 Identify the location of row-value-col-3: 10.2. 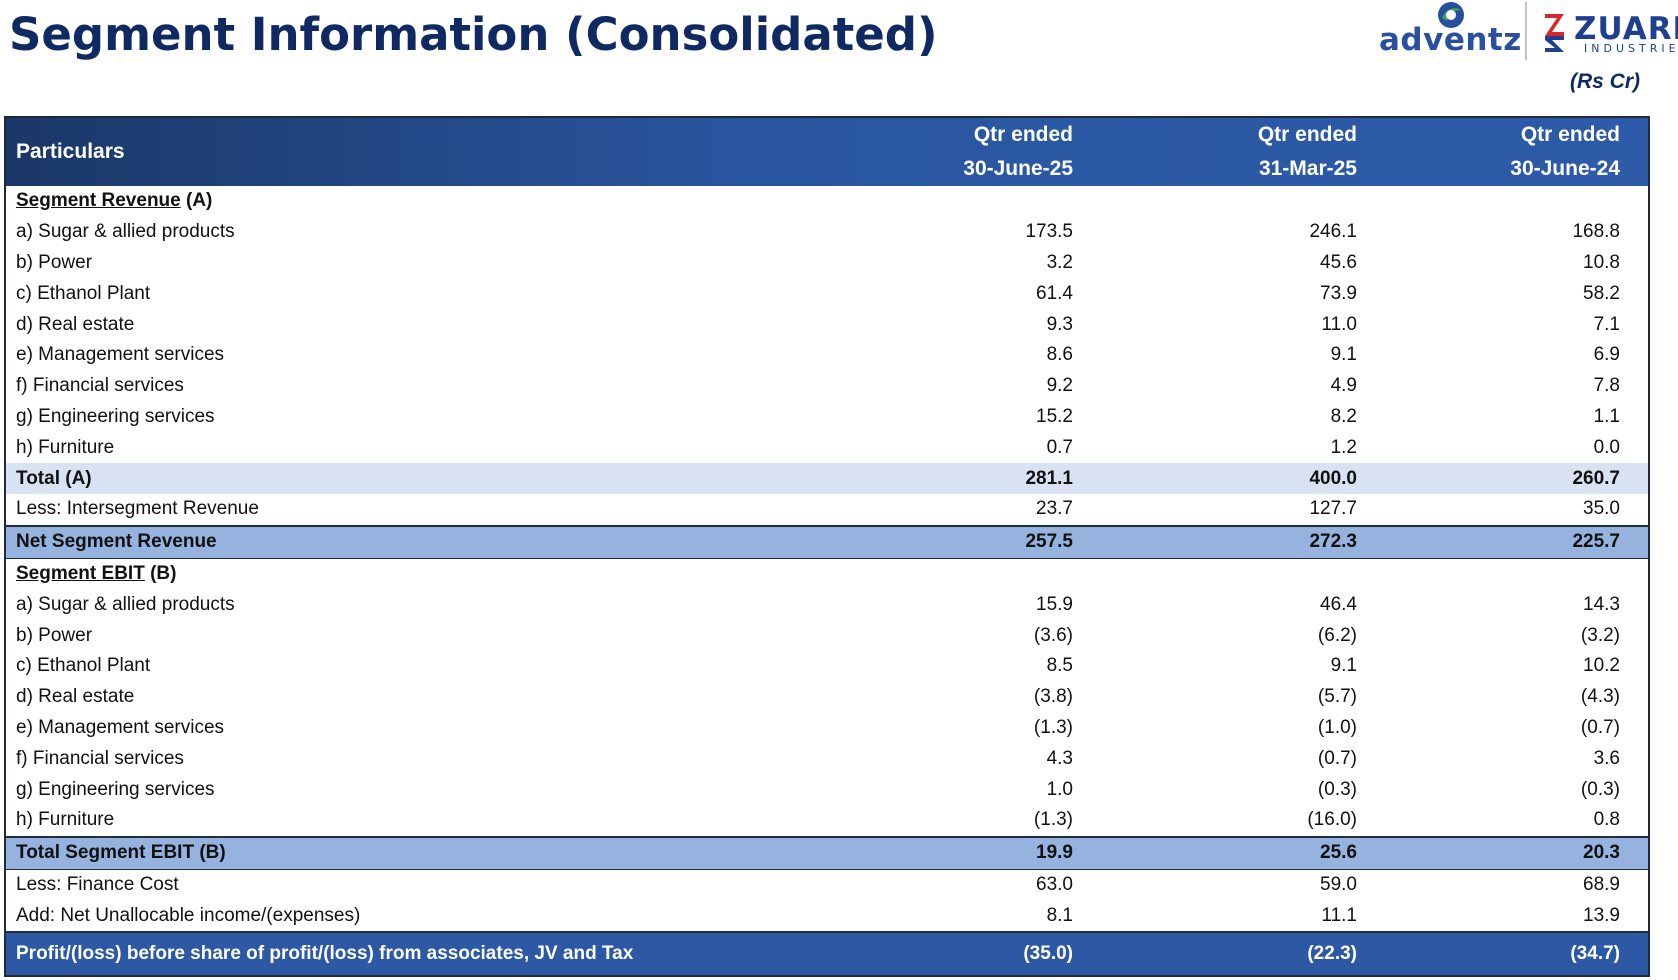
(1601, 666).